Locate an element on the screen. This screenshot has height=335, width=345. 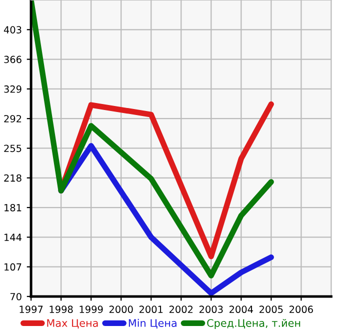
y-tick-label: 70 is located at coordinates (16, 296).